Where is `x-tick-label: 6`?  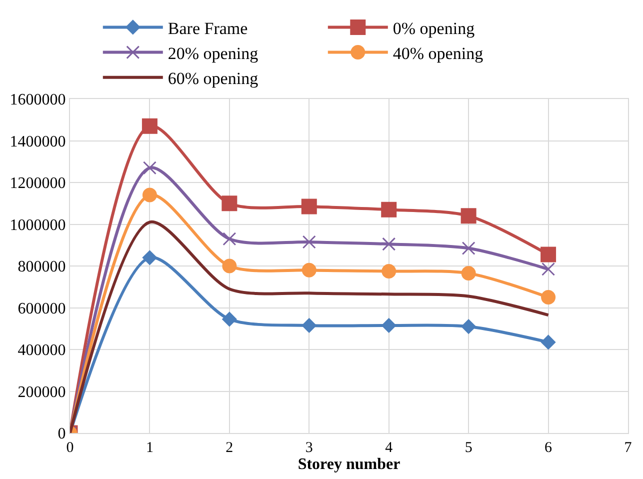
x-tick-label: 6 is located at coordinates (548, 448).